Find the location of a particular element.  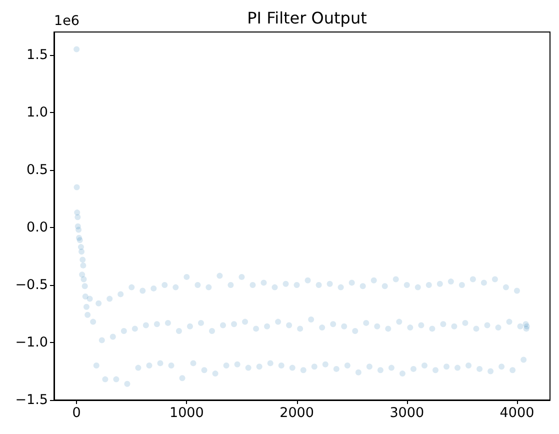

y-tick-label: −0.5 is located at coordinates (31, 285).